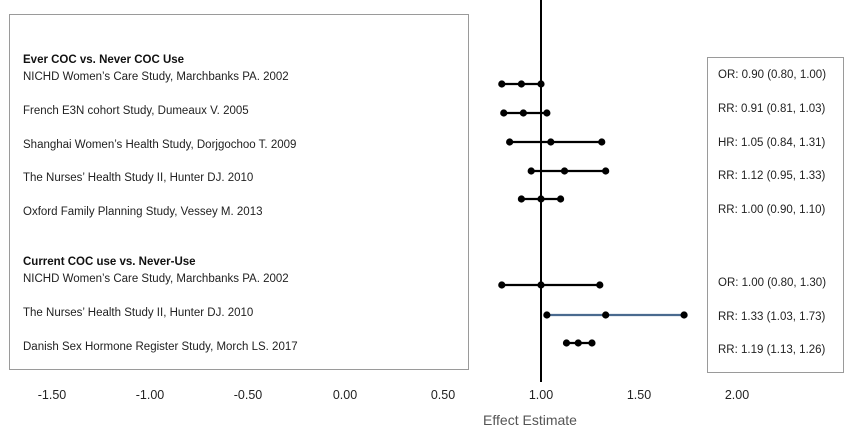 This screenshot has width=862, height=434. Describe the element at coordinates (772, 176) in the screenshot. I see `estimate-label: RR: 1.12 (0.95, 1.33)` at that location.